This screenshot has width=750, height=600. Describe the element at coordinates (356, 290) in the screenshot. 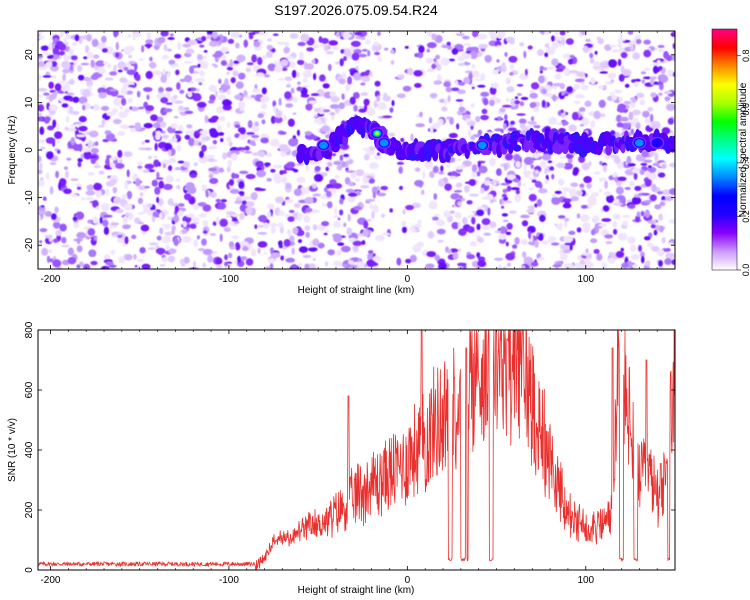

I see `spectrogram-x-label: Height of straight line (km)` at that location.